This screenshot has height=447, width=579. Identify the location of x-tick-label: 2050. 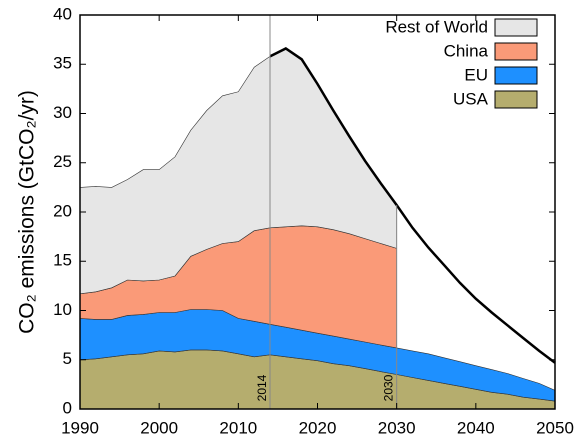
(555, 427).